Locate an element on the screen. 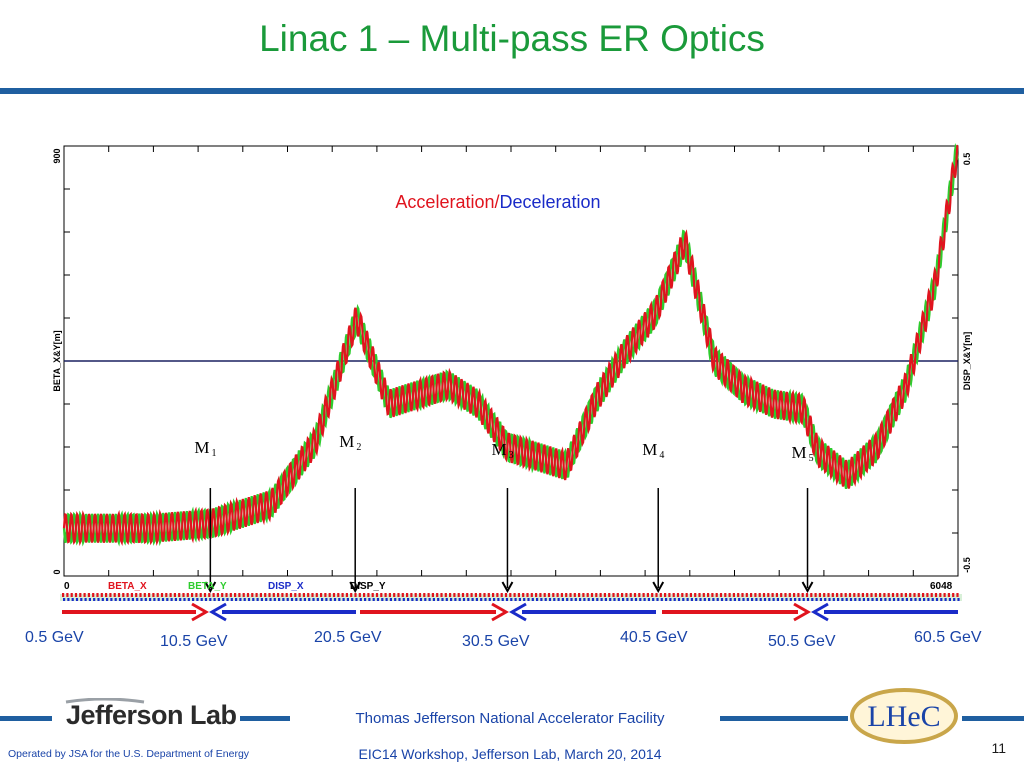 Image resolution: width=1024 pixels, height=768 pixels. y-left-max-label: 900 is located at coordinates (57, 155).